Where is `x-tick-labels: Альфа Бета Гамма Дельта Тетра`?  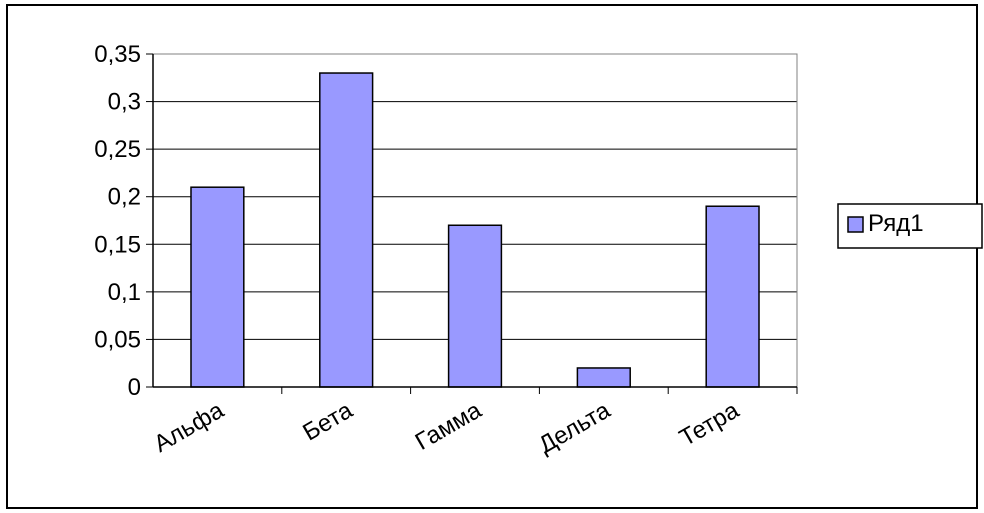 x-tick-labels: Альфа Бета Гамма Дельта Тетра is located at coordinates (446, 427).